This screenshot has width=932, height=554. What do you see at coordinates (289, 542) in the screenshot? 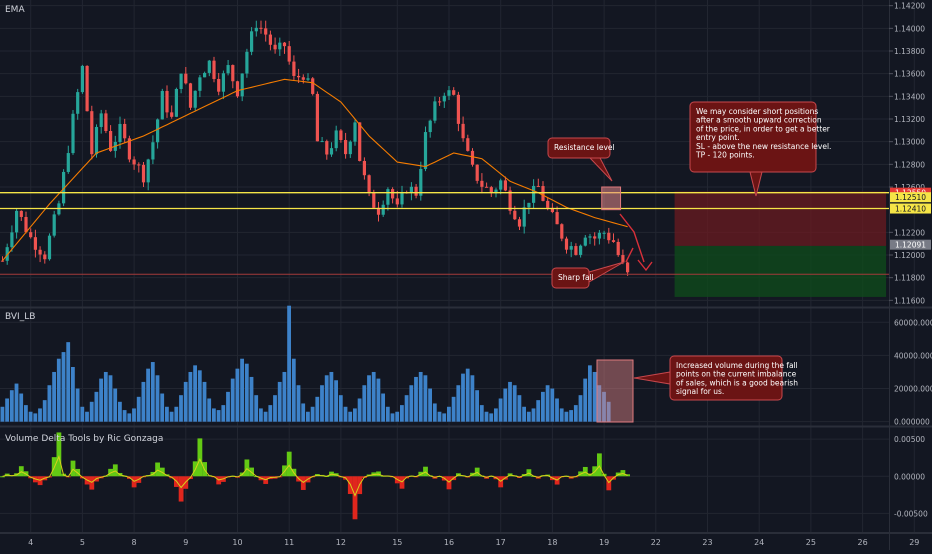
I see `time-tick-label: 11` at bounding box center [289, 542].